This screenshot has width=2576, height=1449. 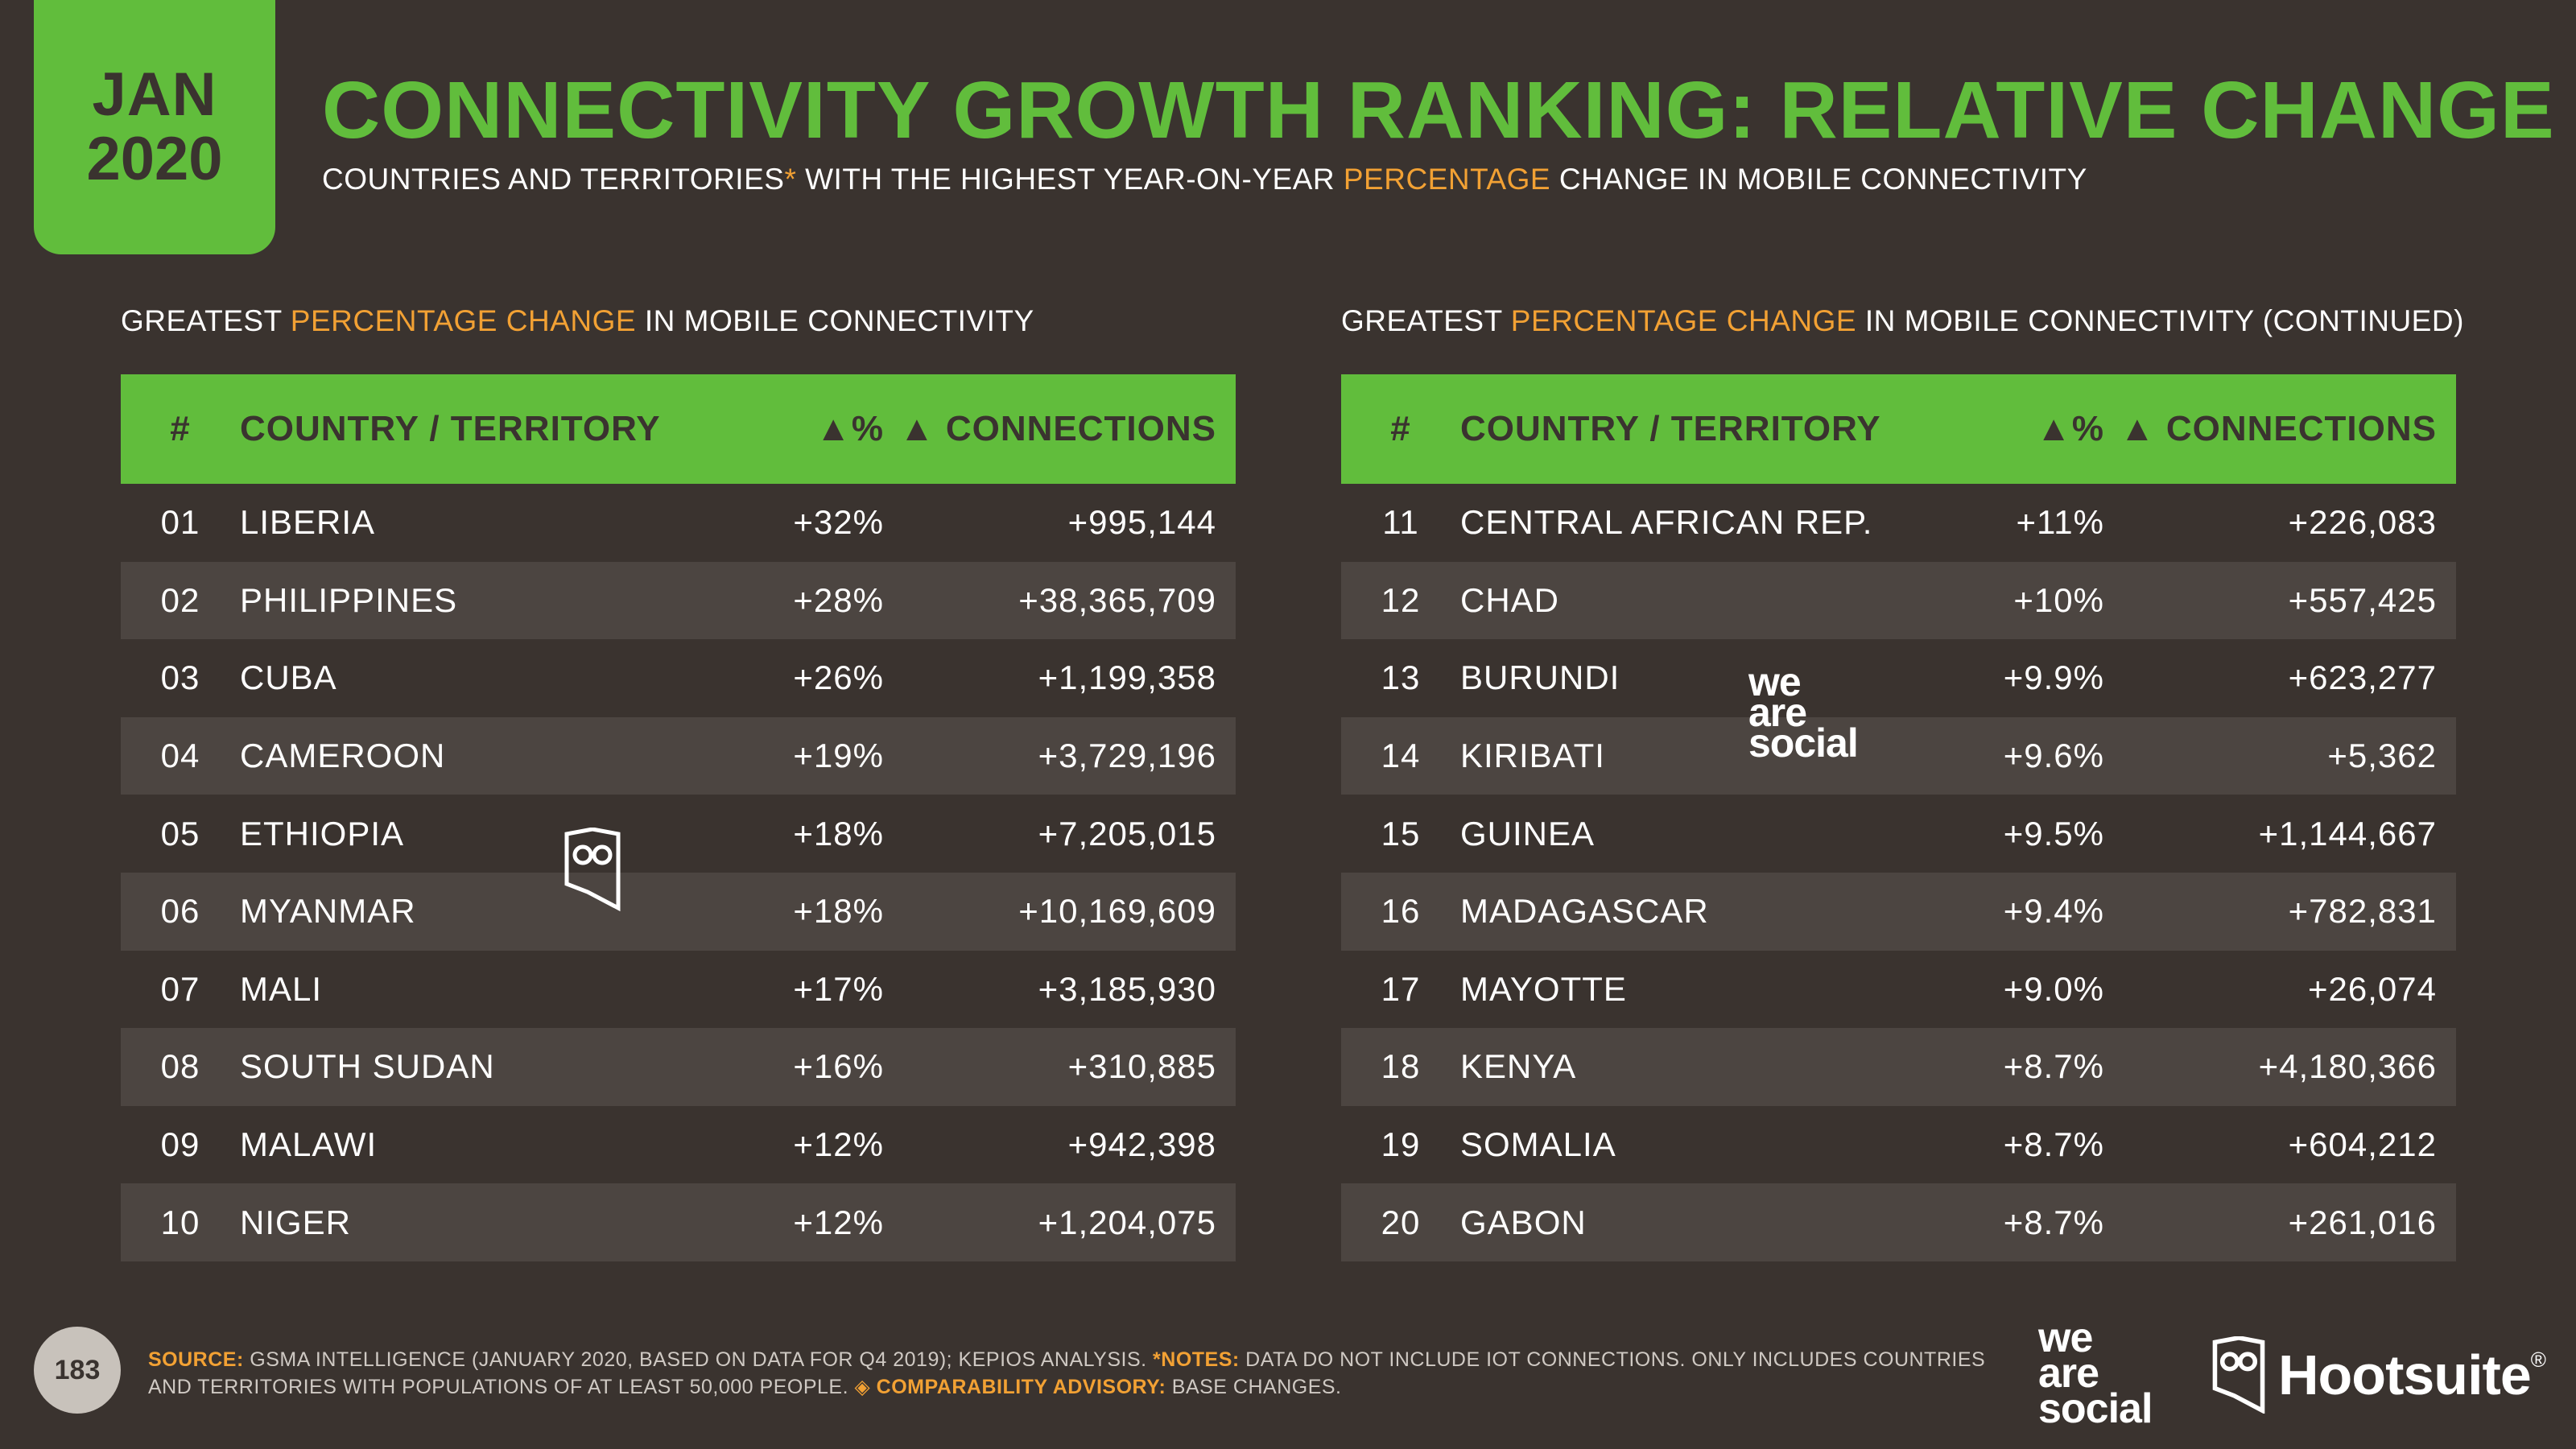 What do you see at coordinates (281, 988) in the screenshot?
I see `row-country: MALI` at bounding box center [281, 988].